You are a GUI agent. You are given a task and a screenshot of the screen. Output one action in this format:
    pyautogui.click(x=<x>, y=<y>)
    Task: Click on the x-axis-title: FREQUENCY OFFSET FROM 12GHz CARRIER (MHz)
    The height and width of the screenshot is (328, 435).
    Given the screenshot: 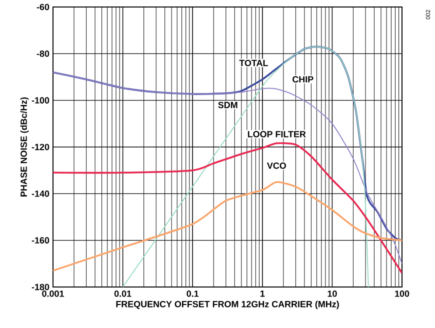 What is the action you would take?
    pyautogui.click(x=227, y=305)
    